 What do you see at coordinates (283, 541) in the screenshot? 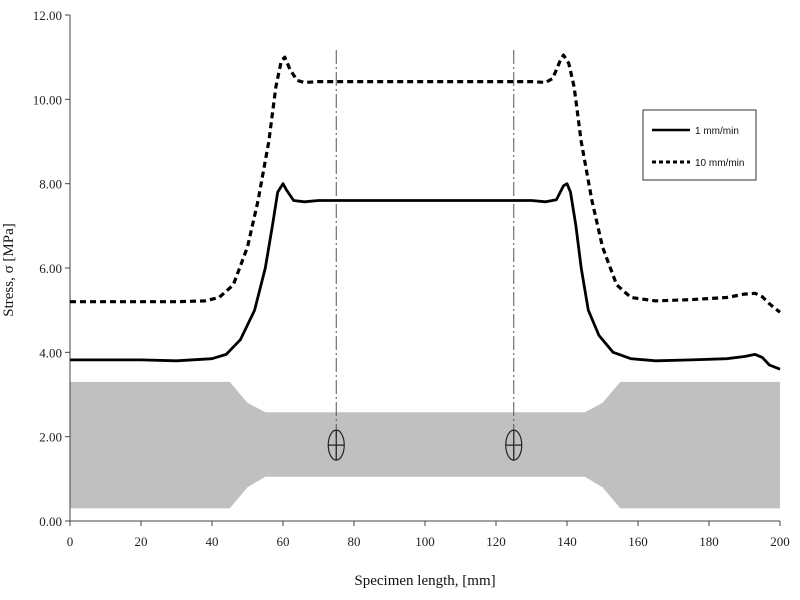
I see `x-tick-label: 60` at bounding box center [283, 541].